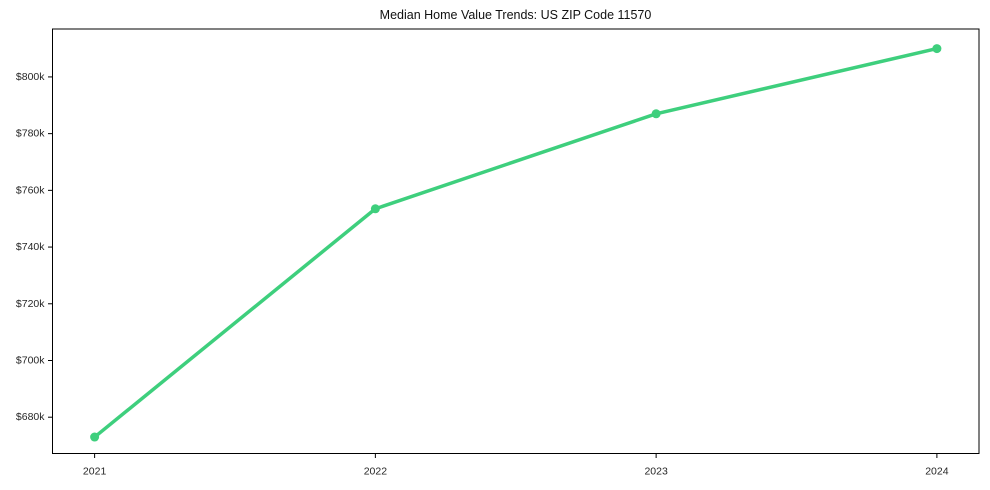 This screenshot has height=490, width=990. I want to click on y-axis-tick-label: $700k, so click(30, 360).